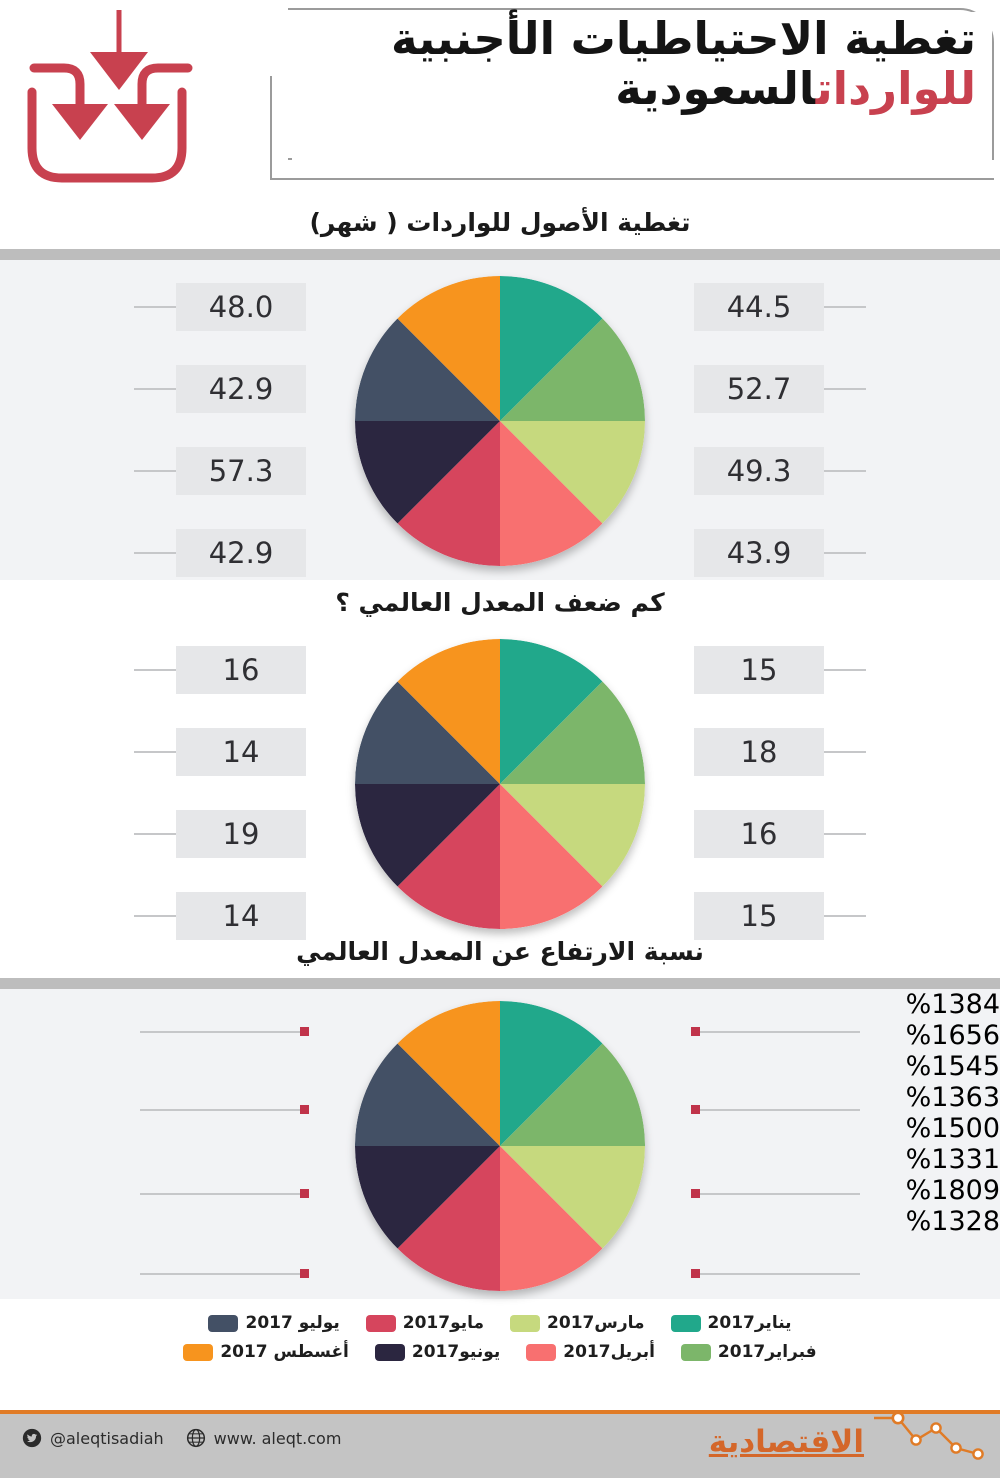 The height and width of the screenshot is (1478, 1000). I want to click on footer-website: www. aleqt.com, so click(264, 1438).